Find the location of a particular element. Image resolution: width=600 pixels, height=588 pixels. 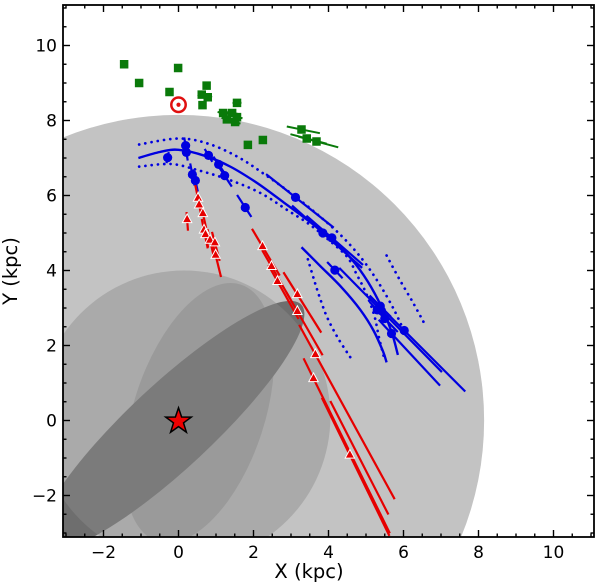

blue-arm-width-inner-dotted is located at coordinates (262, 262).